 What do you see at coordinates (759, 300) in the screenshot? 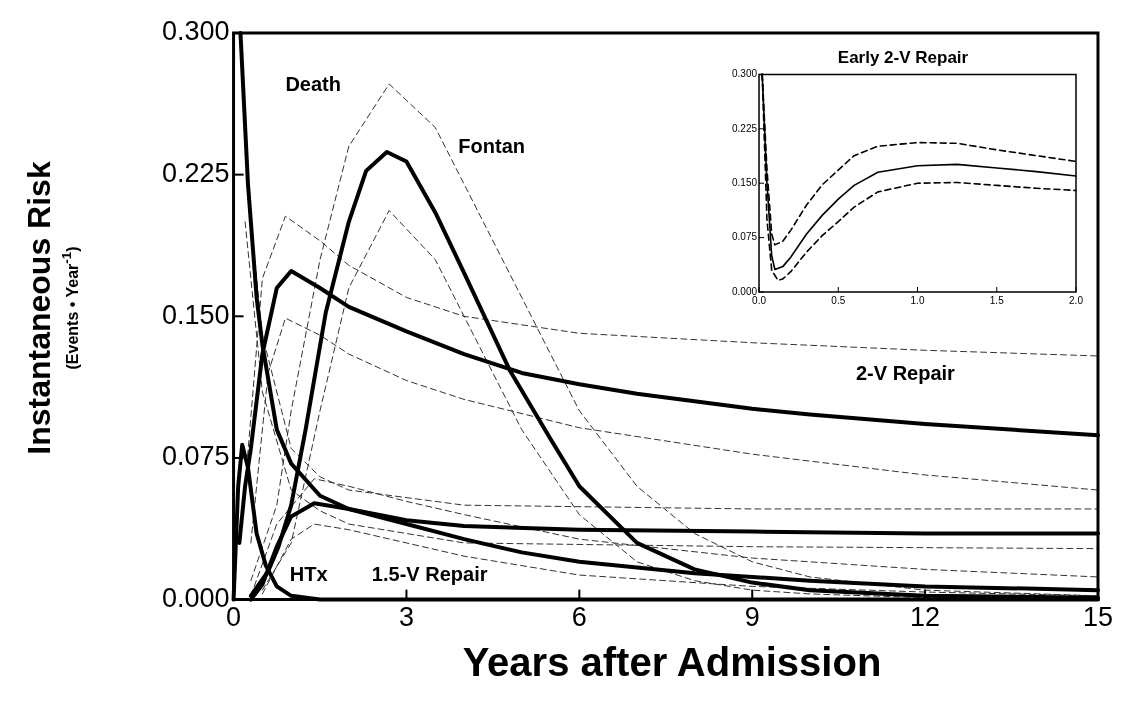
I see `x-tick-label: 0.0` at bounding box center [759, 300].